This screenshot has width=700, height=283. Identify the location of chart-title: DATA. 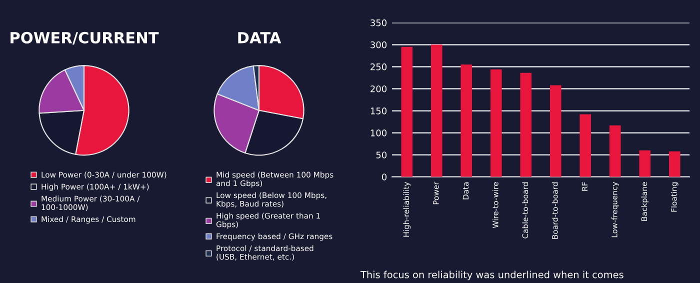
(260, 38).